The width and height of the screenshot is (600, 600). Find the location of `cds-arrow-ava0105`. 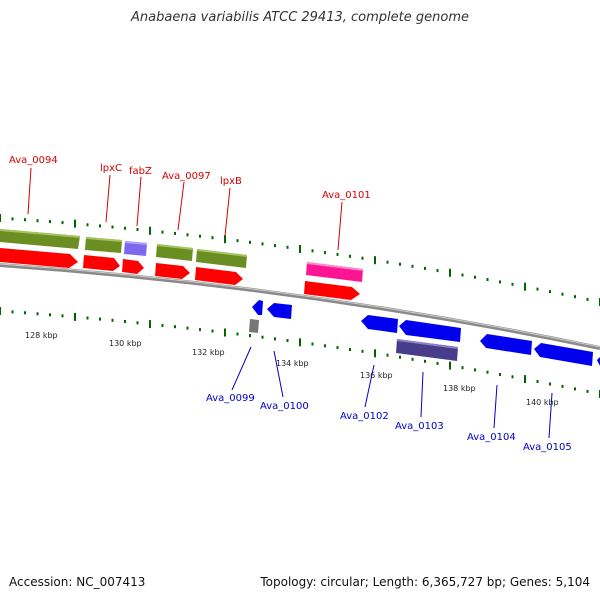

cds-arrow-ava0105 is located at coordinates (563, 354).